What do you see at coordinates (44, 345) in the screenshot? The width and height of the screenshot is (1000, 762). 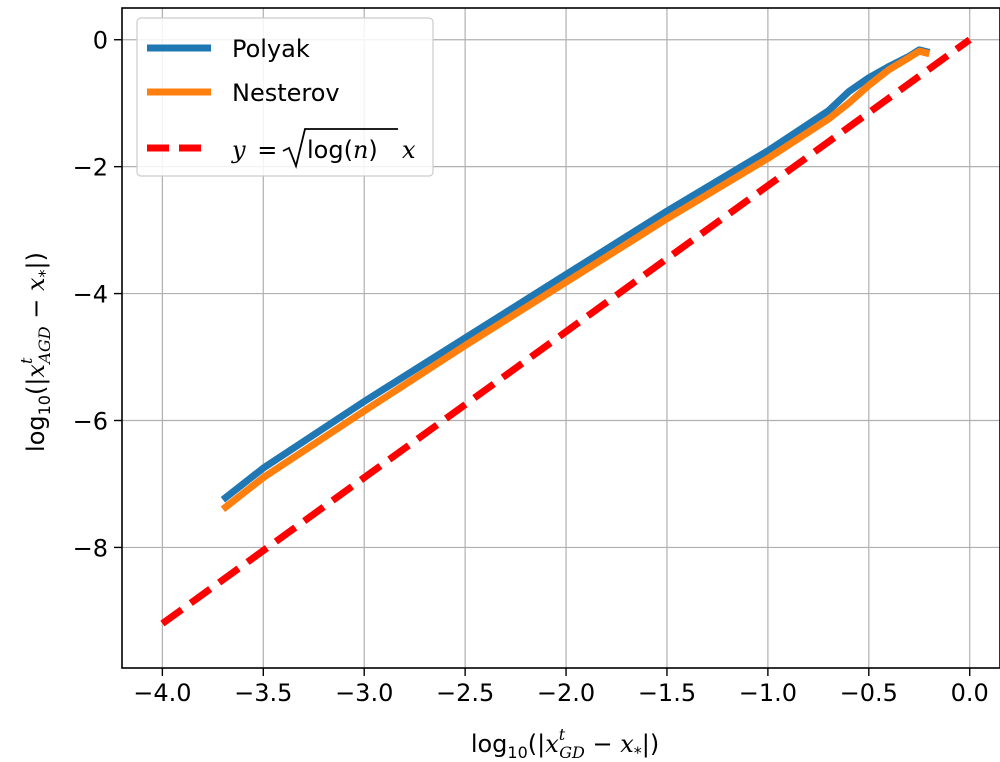 I see `y-axis-label-varsub: AGD` at bounding box center [44, 345].